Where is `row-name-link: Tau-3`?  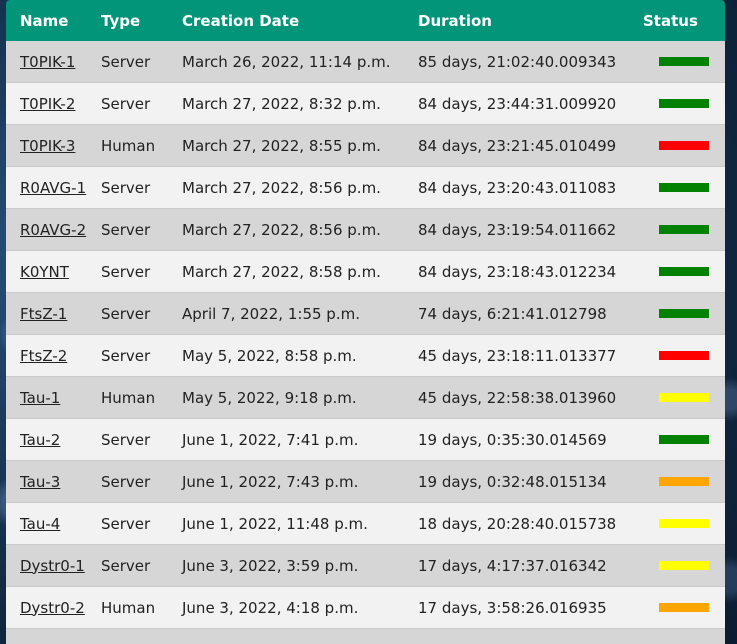 row-name-link: Tau-3 is located at coordinates (40, 481).